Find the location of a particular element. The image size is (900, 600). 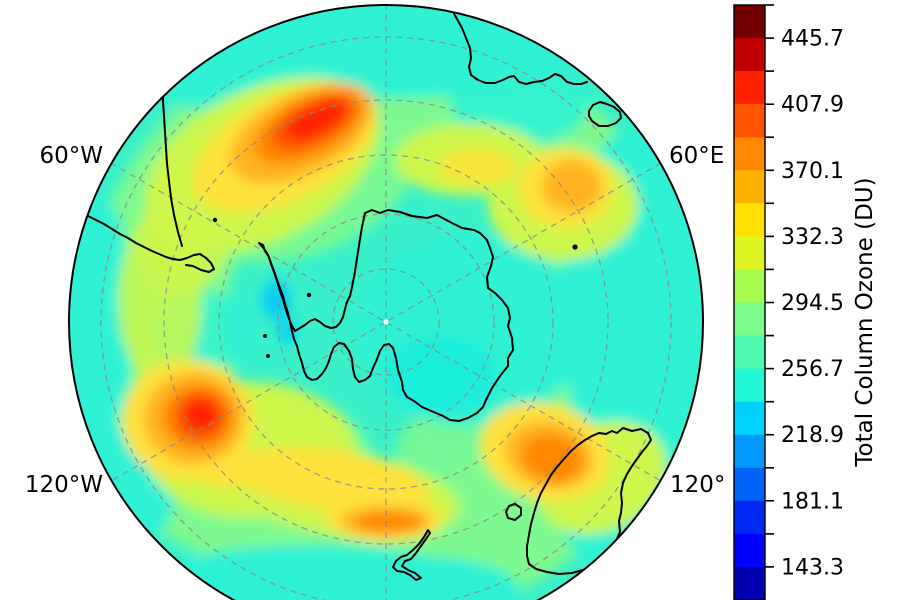

lon-label-60e: 60°E is located at coordinates (696, 156).